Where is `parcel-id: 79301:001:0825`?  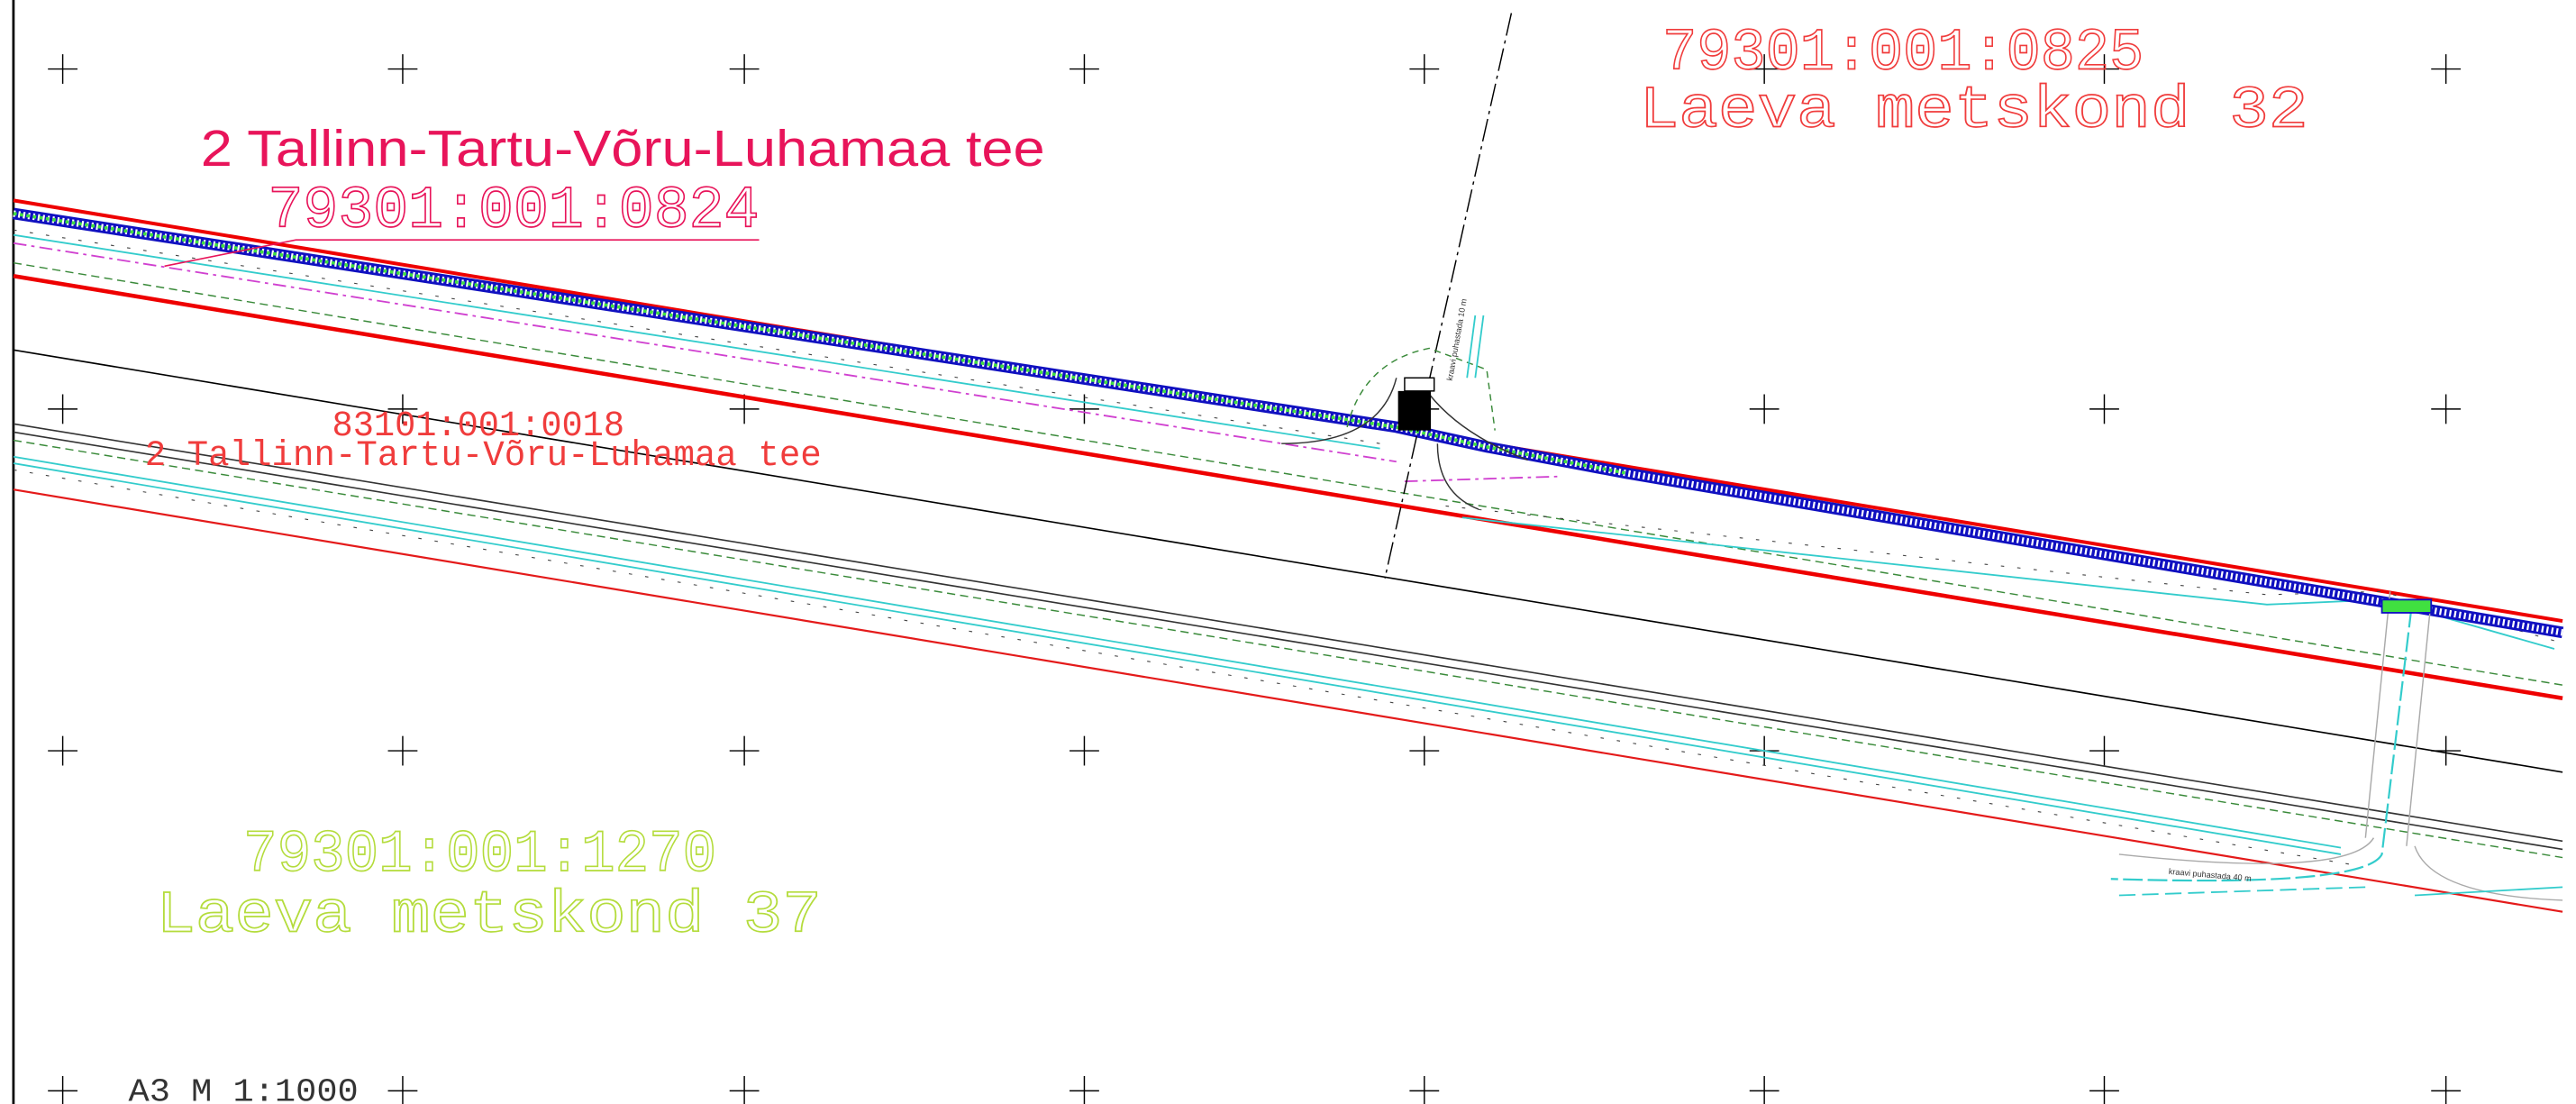 parcel-id: 79301:001:0825 is located at coordinates (1903, 53).